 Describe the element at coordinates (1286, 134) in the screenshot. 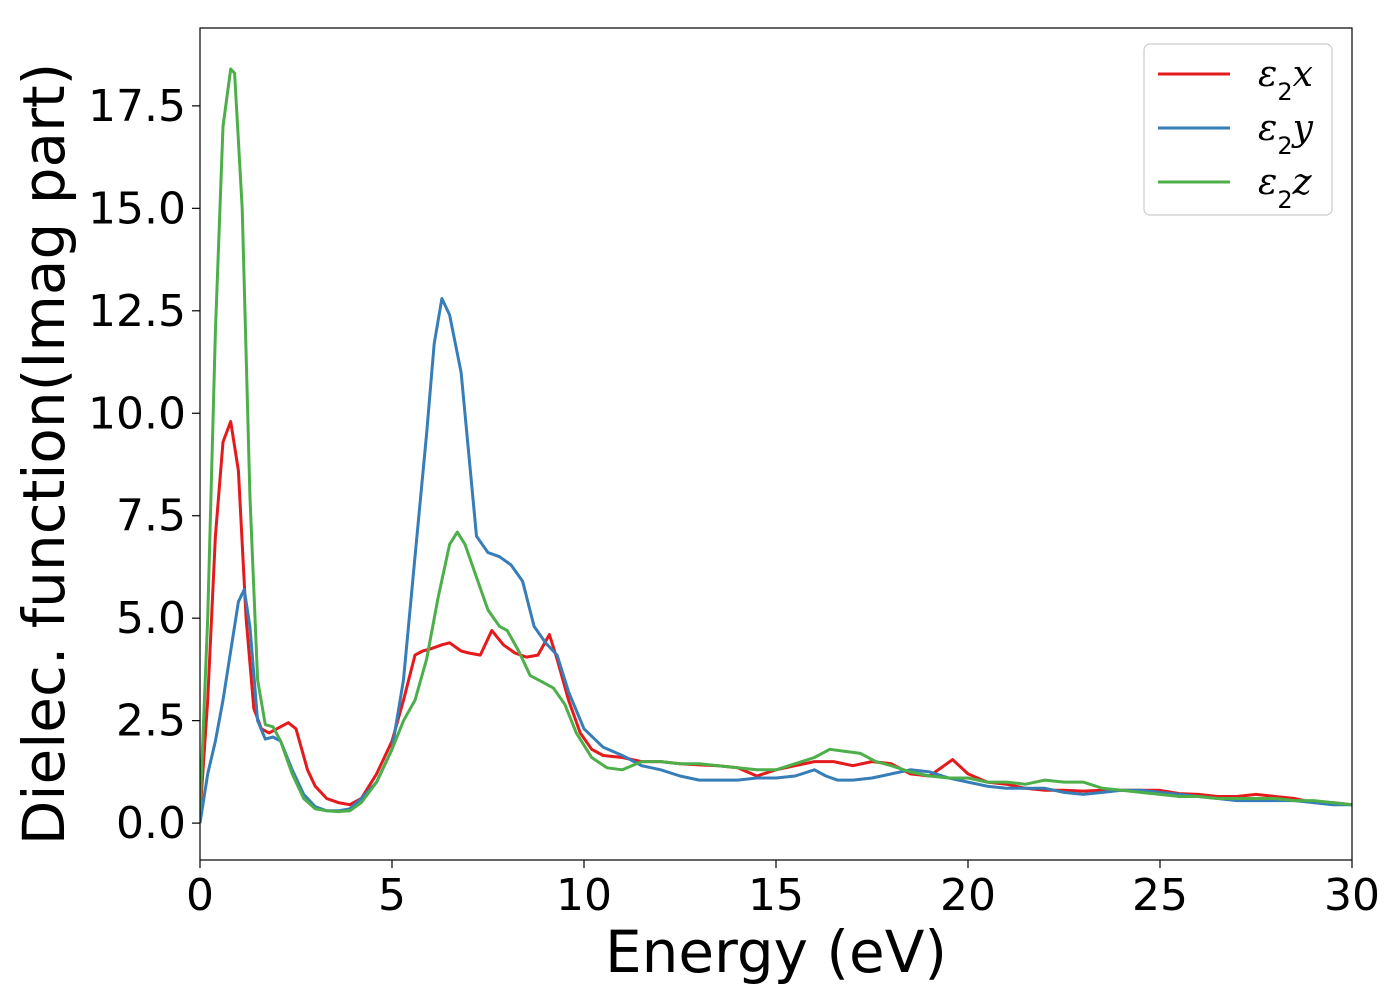

I see `legend-label-y: ε2y` at that location.